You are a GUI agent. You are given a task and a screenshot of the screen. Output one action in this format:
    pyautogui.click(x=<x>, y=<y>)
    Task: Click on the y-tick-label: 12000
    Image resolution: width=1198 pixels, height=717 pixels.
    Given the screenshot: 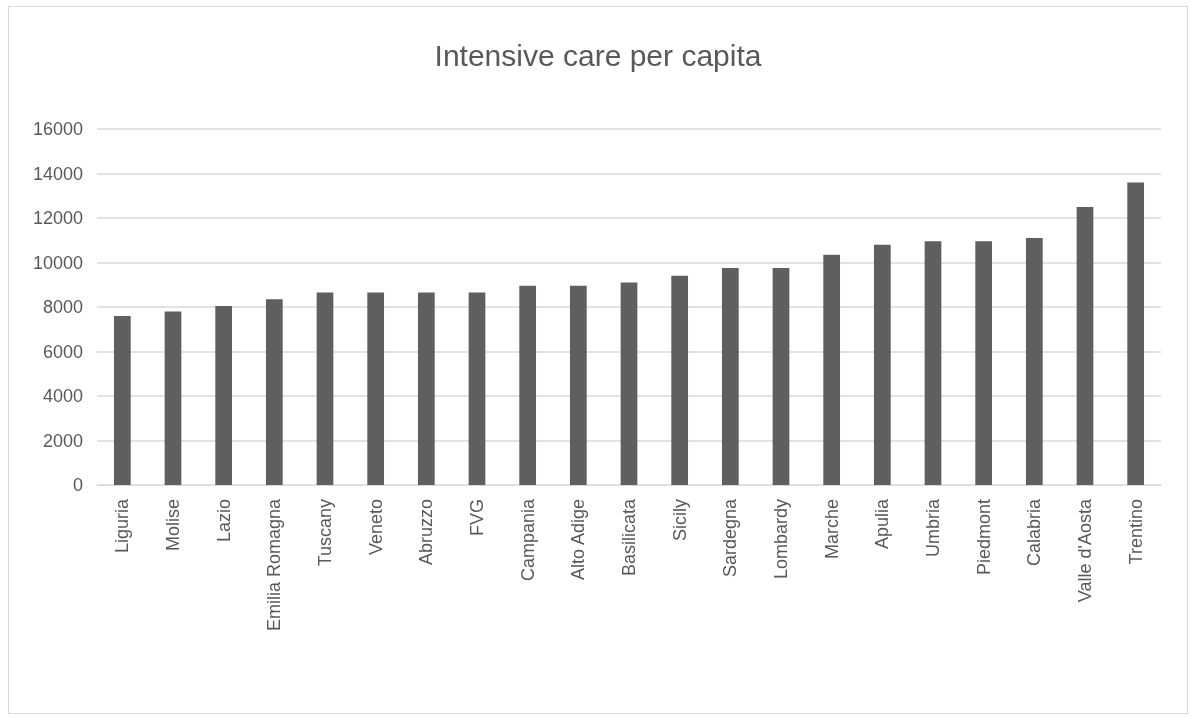 What is the action you would take?
    pyautogui.click(x=57, y=218)
    